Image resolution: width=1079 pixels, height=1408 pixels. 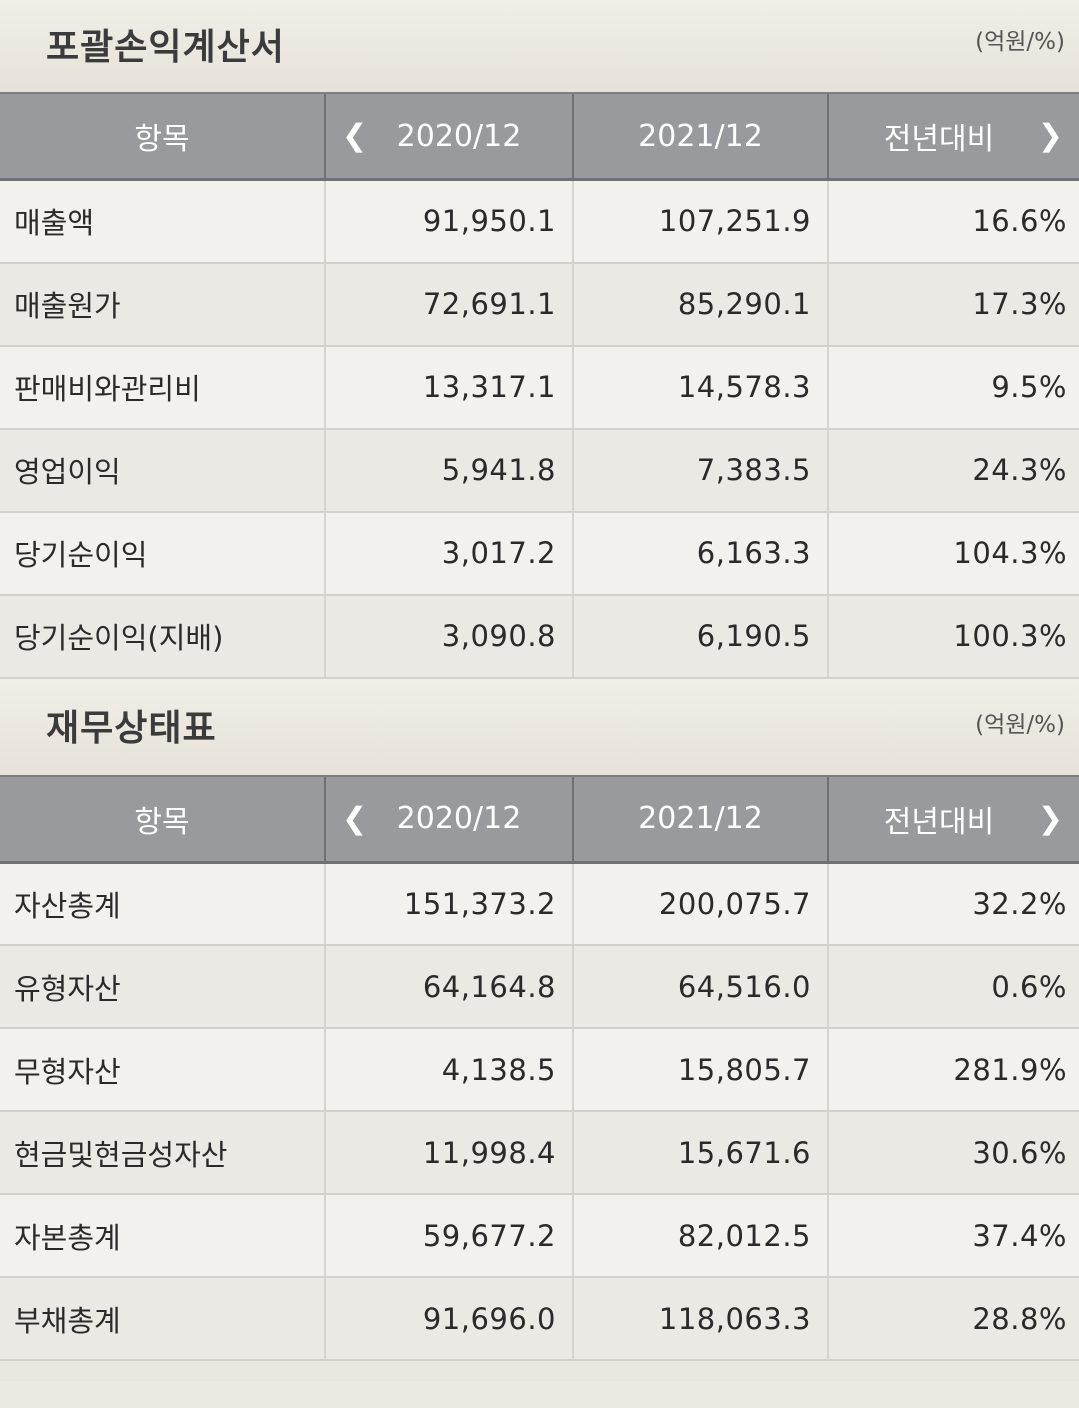 I want to click on row-value-2020: 72,691.1, so click(x=448, y=304).